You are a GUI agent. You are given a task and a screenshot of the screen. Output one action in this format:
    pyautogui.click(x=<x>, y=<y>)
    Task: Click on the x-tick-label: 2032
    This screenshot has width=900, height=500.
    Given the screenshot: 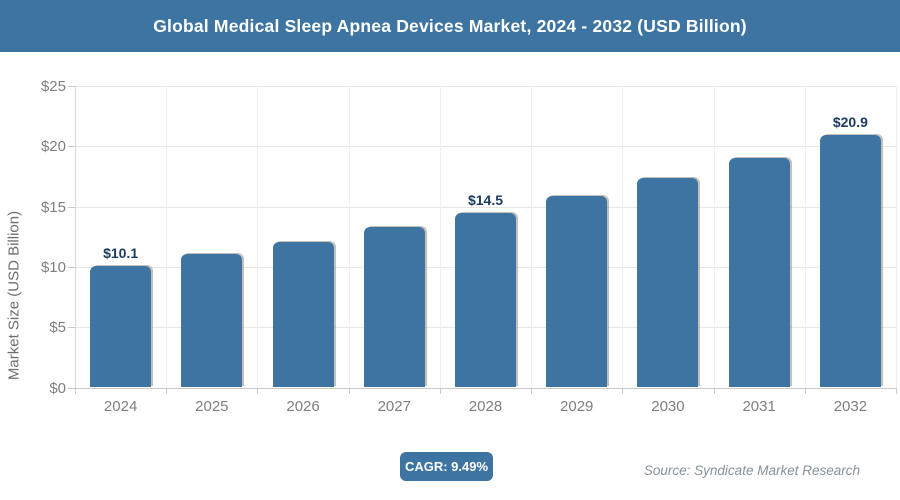 What is the action you would take?
    pyautogui.click(x=850, y=406)
    